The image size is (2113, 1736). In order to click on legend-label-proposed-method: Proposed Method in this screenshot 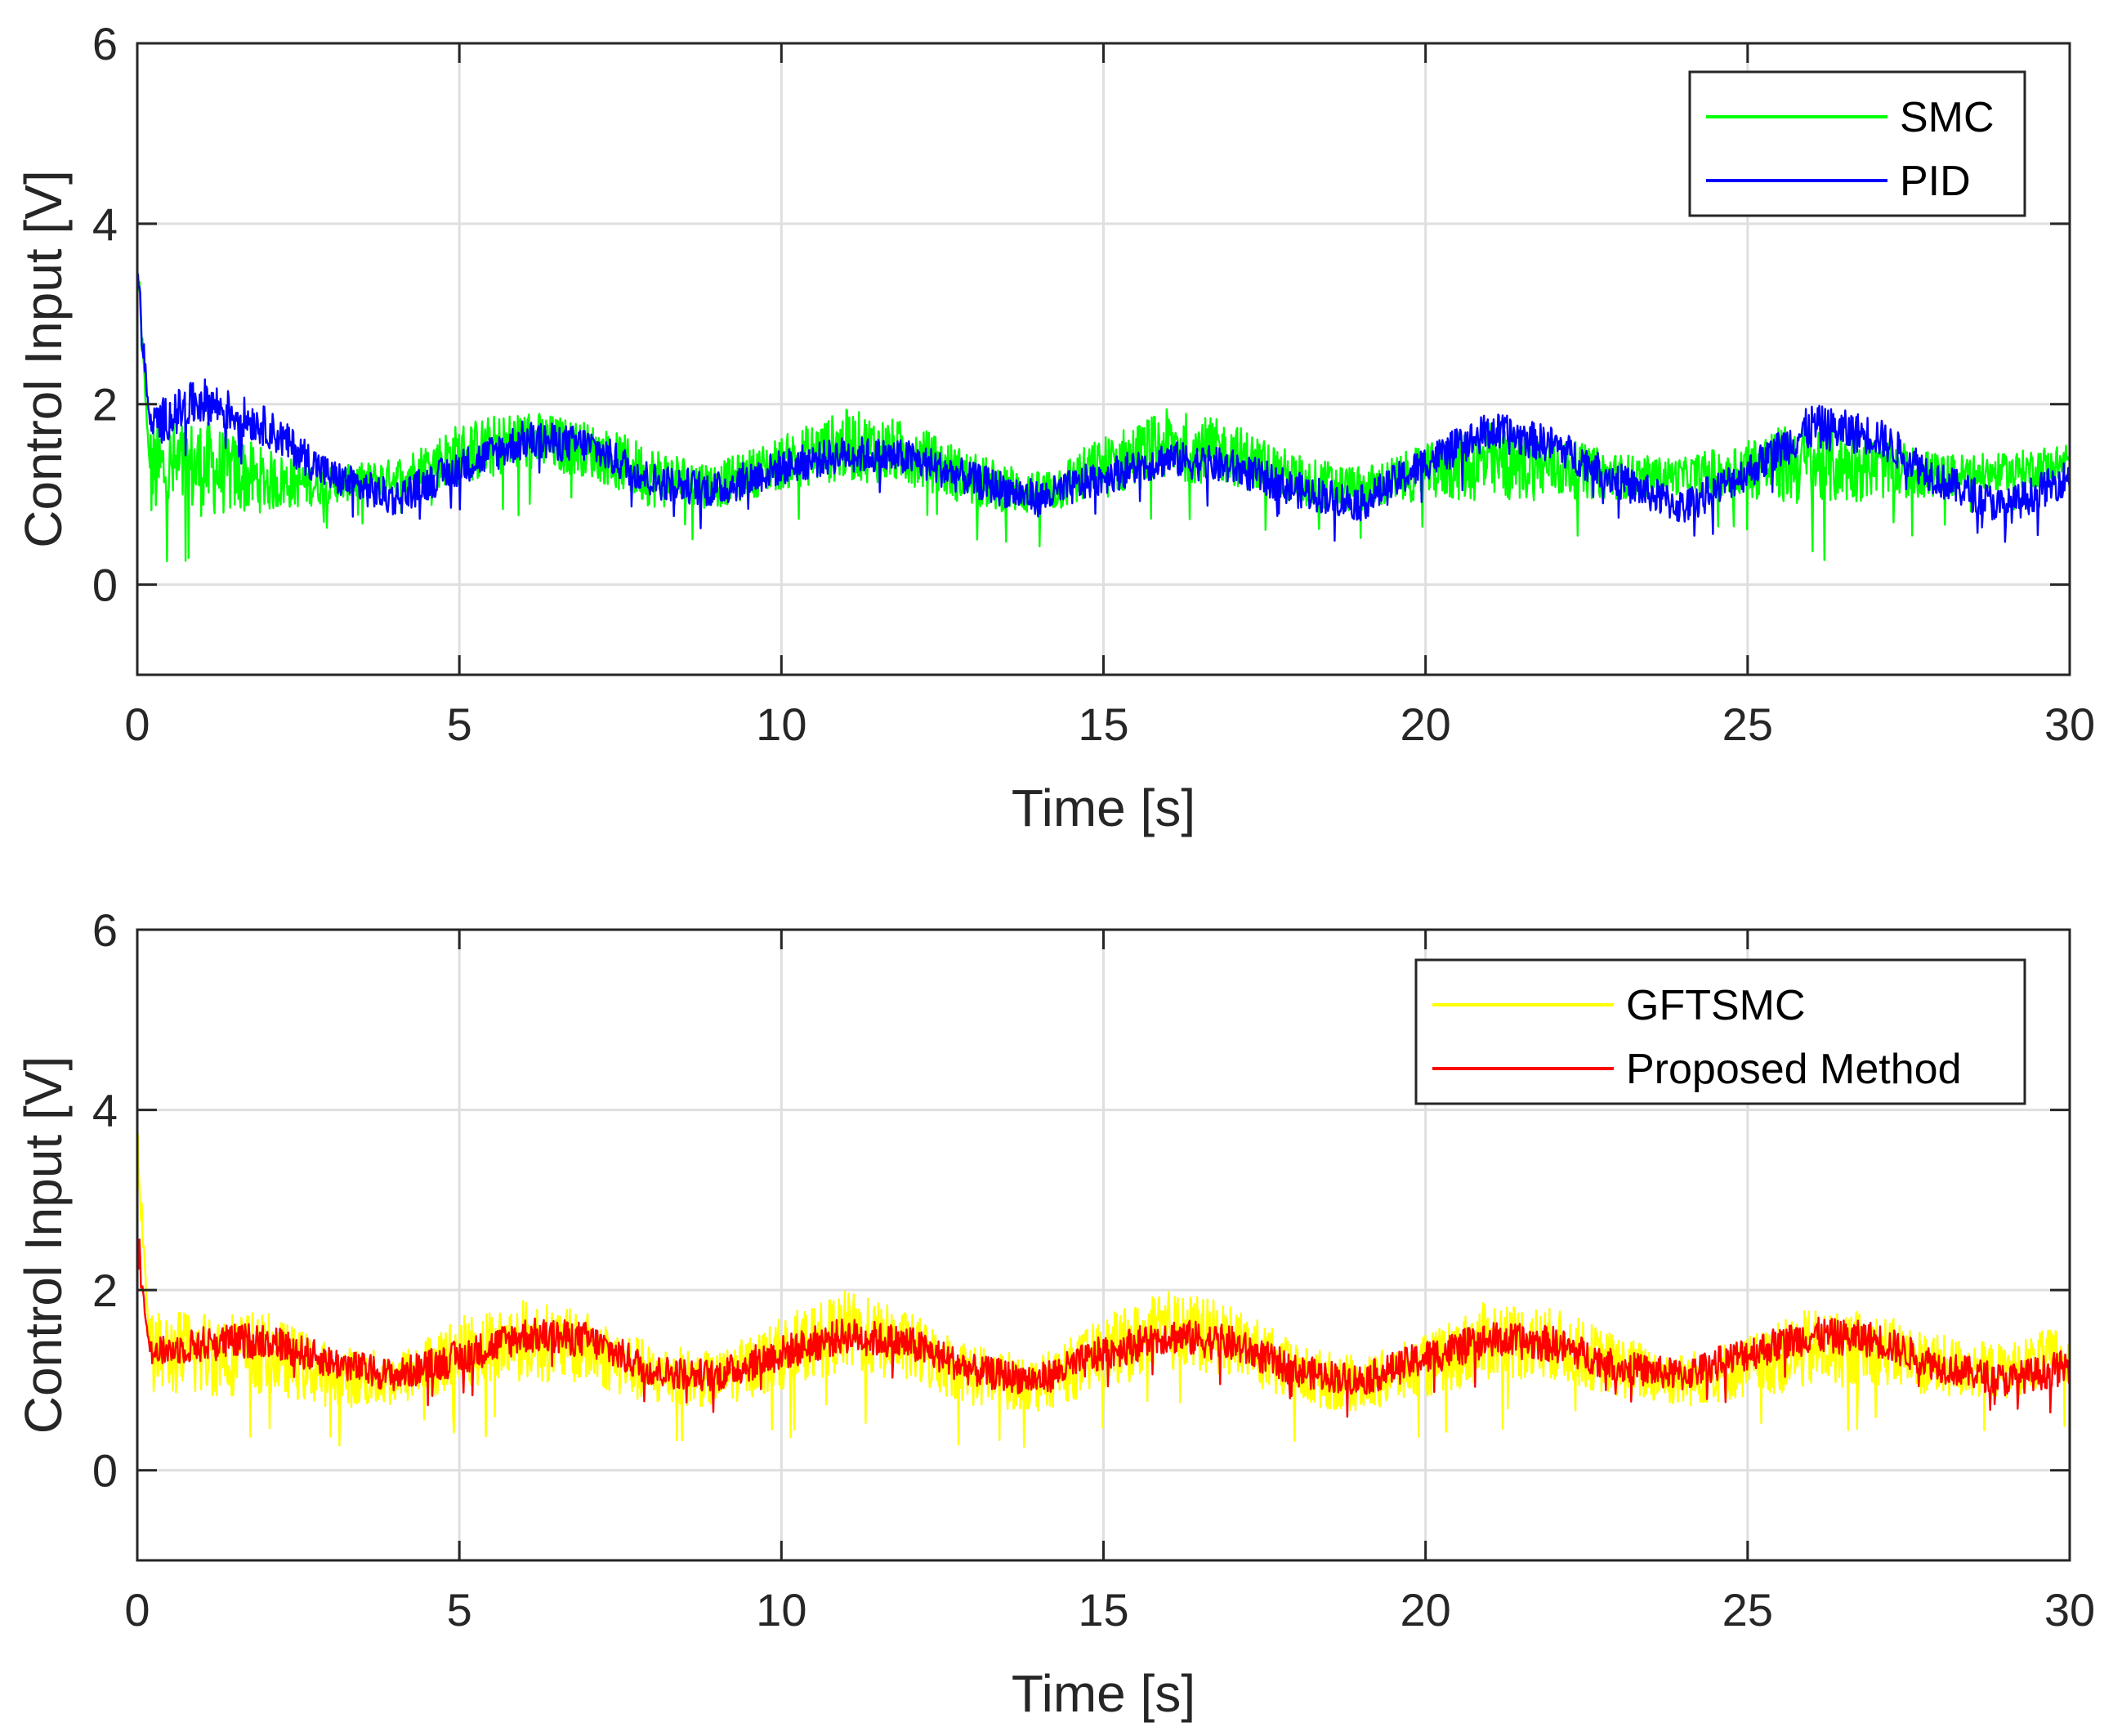, I will do `click(1794, 1070)`.